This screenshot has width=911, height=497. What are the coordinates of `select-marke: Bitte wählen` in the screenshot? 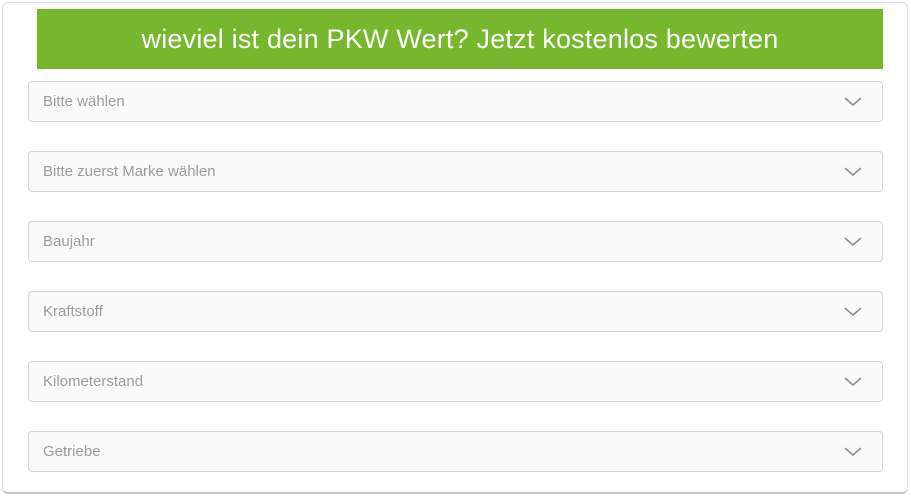 It's located at (455, 101).